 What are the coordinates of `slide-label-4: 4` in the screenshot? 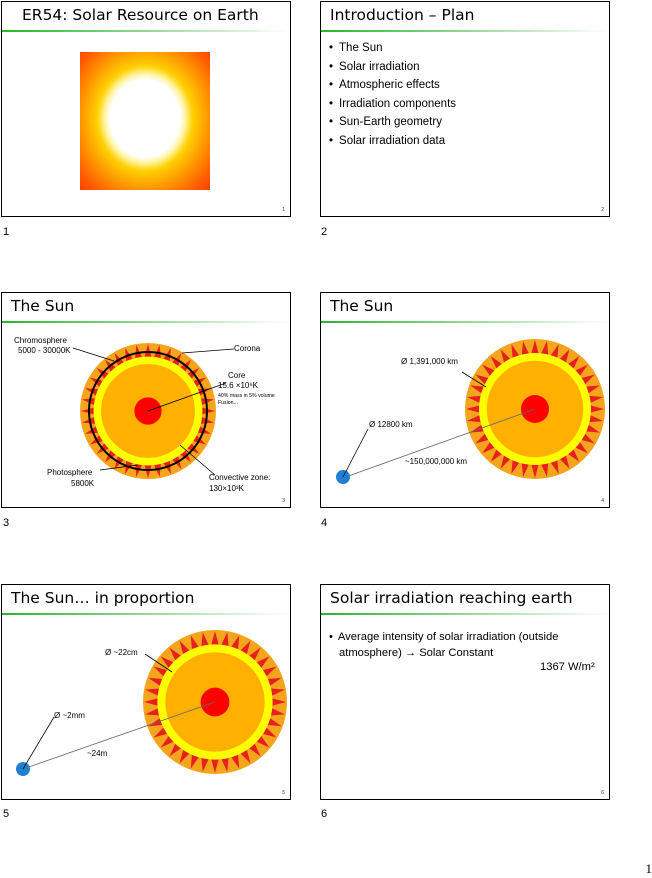 It's located at (324, 523).